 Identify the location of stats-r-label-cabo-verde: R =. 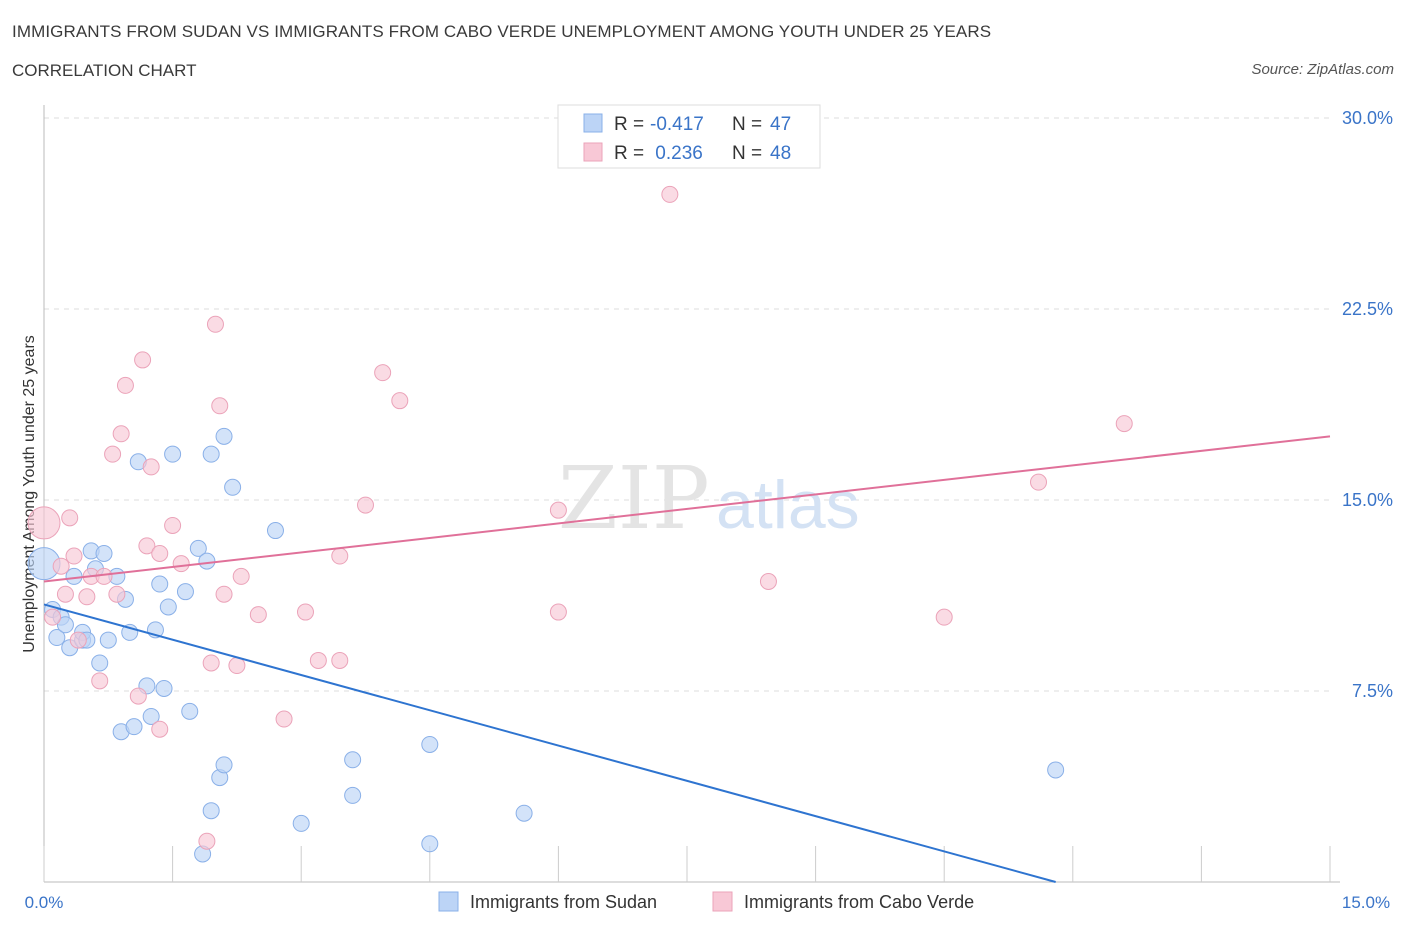
(629, 153).